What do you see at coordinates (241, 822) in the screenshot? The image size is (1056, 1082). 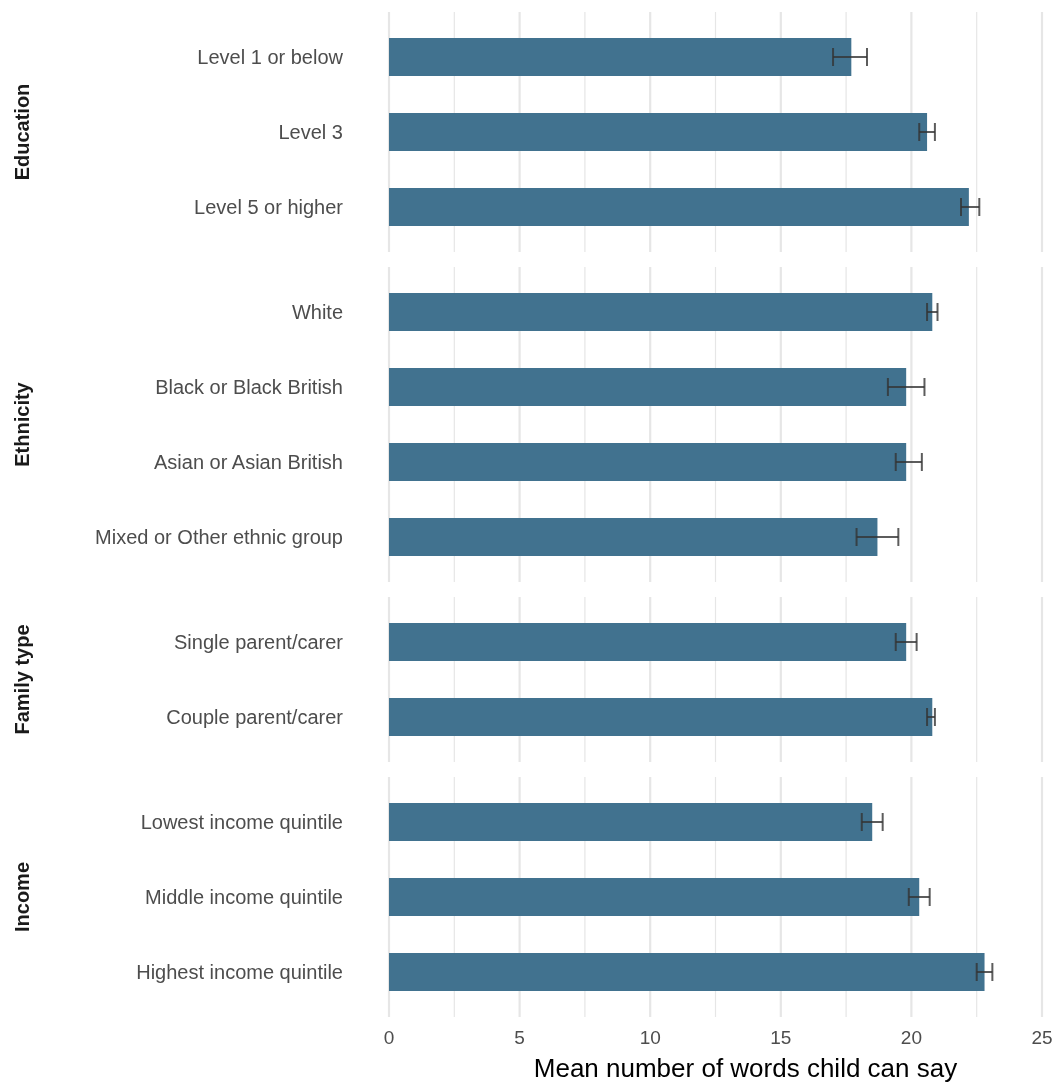 I see `y-tick-label: Lowest income quintile` at bounding box center [241, 822].